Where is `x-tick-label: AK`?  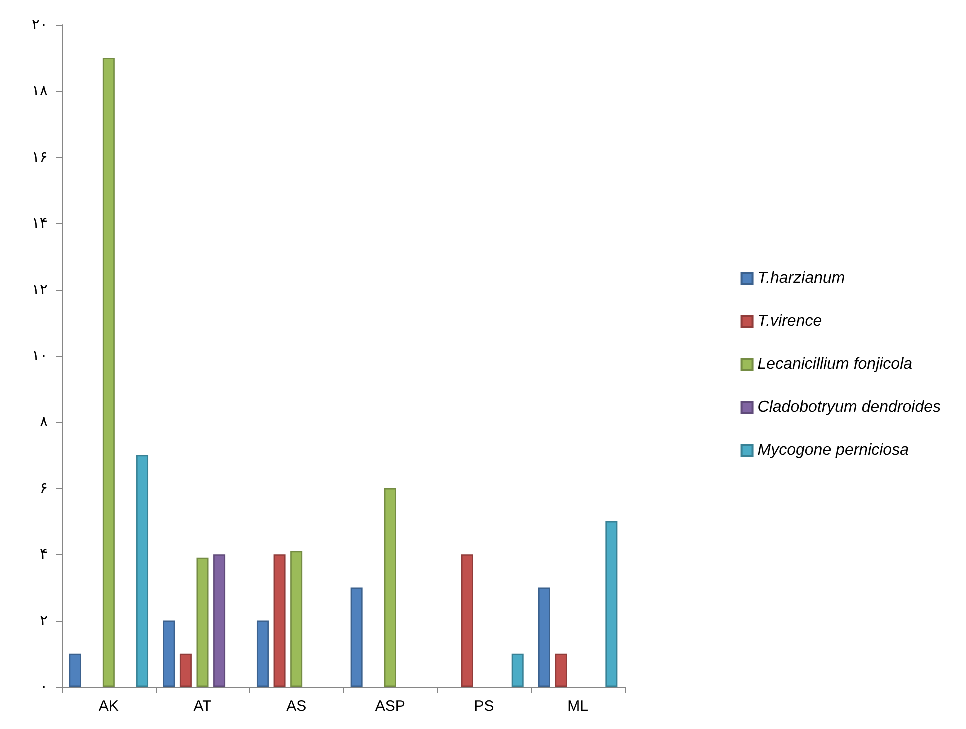
x-tick-label: AK is located at coordinates (108, 706).